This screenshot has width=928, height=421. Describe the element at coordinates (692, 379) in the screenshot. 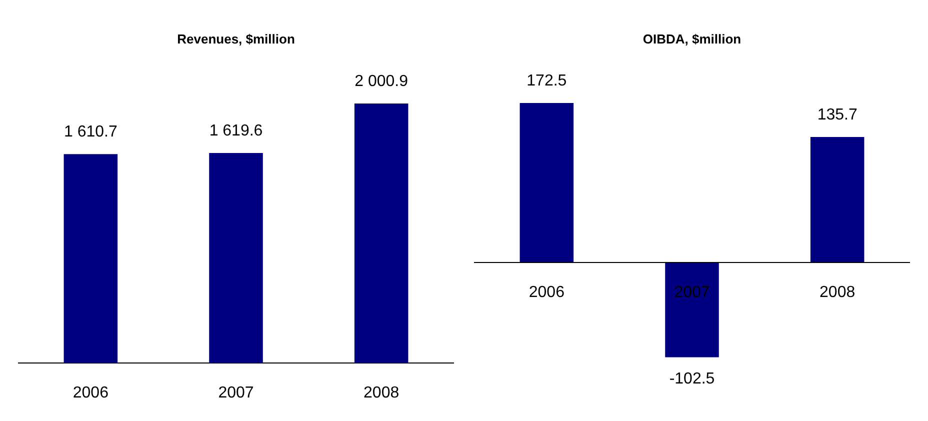

I see `data-label: -102.5` at that location.